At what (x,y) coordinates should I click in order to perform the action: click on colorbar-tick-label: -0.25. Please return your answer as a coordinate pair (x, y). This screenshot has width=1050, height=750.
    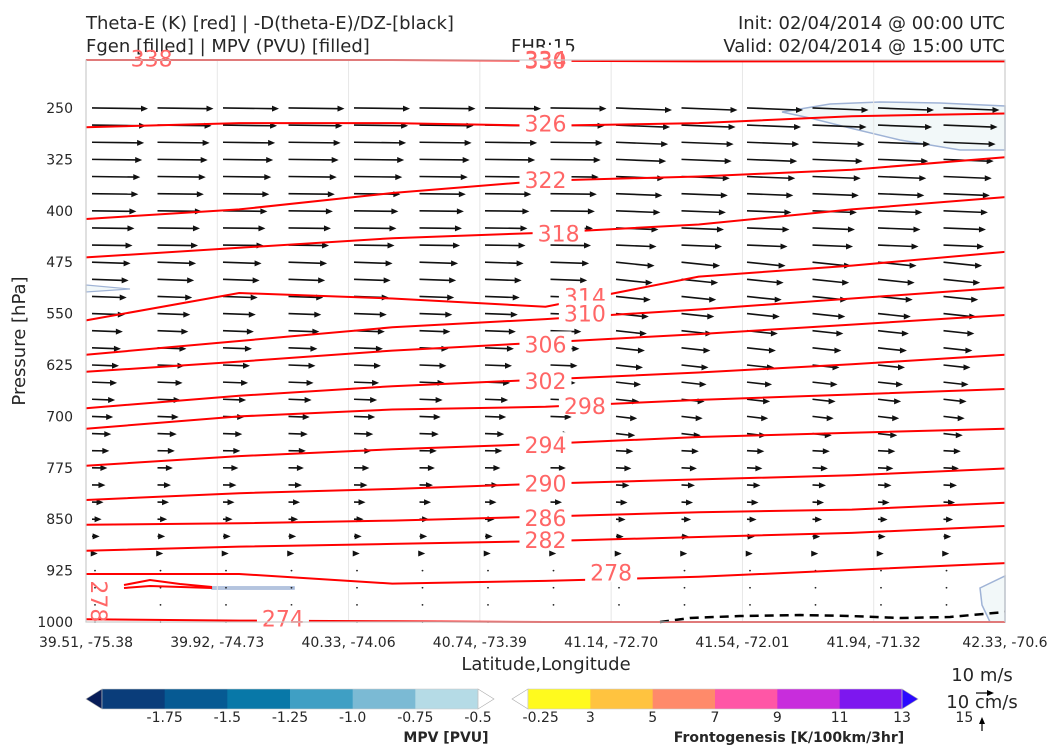
    Looking at the image, I should click on (541, 718).